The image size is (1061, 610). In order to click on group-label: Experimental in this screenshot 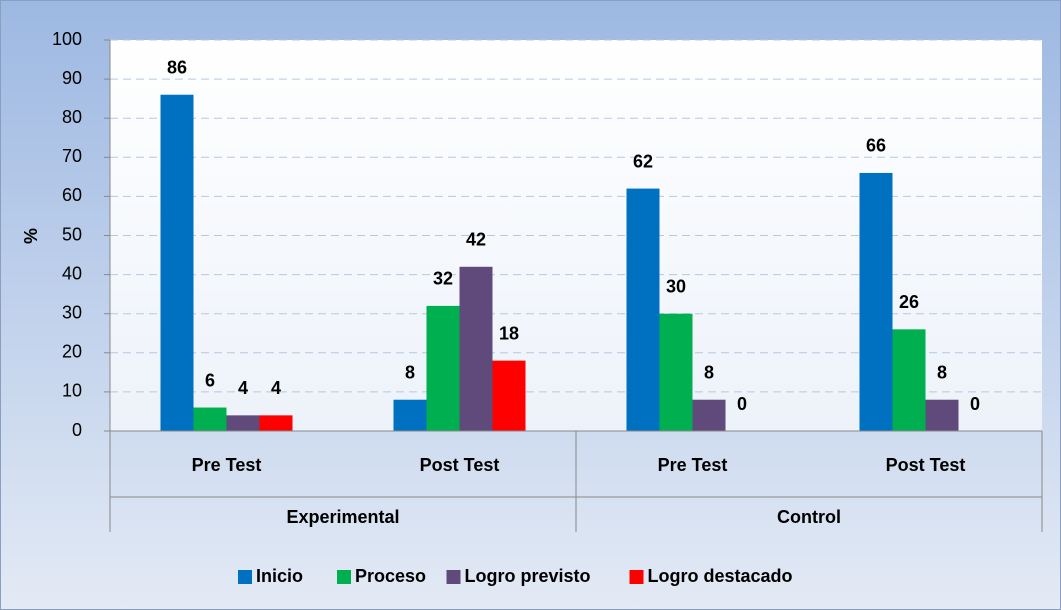, I will do `click(342, 517)`.